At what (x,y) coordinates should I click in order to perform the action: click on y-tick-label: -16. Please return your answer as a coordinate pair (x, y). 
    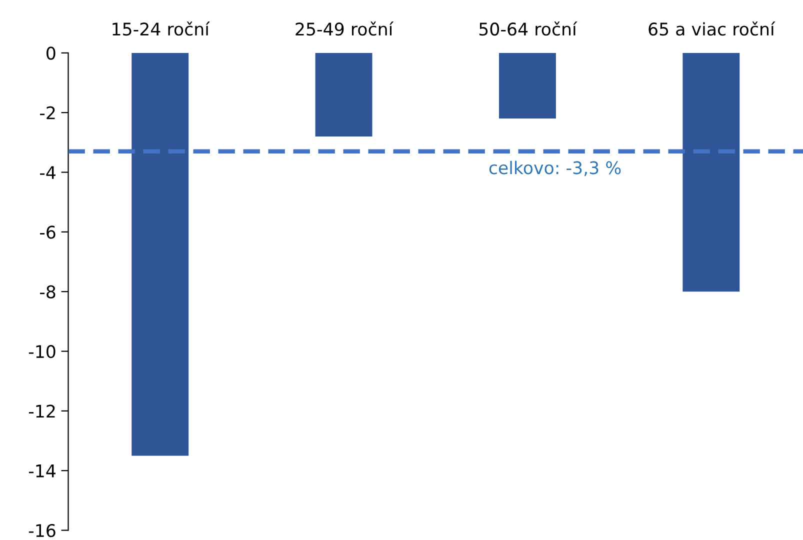
    Looking at the image, I should click on (42, 531).